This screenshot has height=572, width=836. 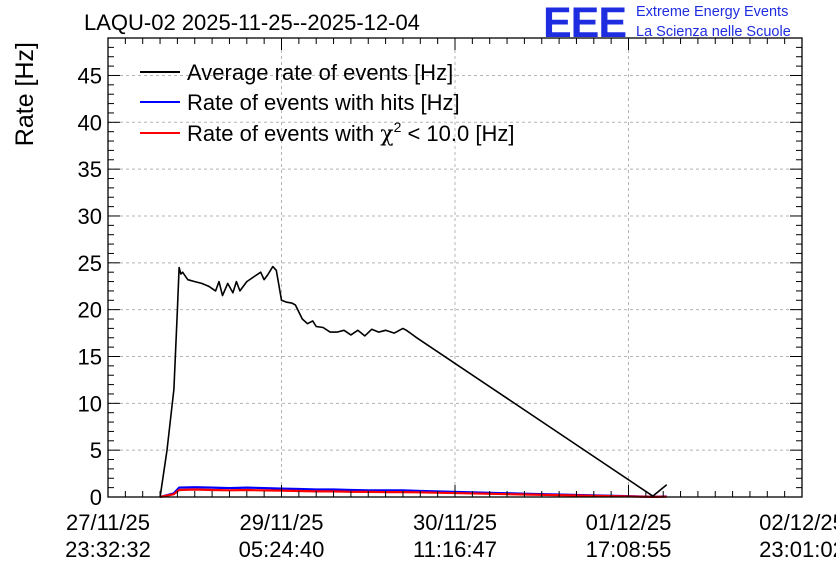 What do you see at coordinates (281, 522) in the screenshot?
I see `x-tick-label-date-1: 29/11/25` at bounding box center [281, 522].